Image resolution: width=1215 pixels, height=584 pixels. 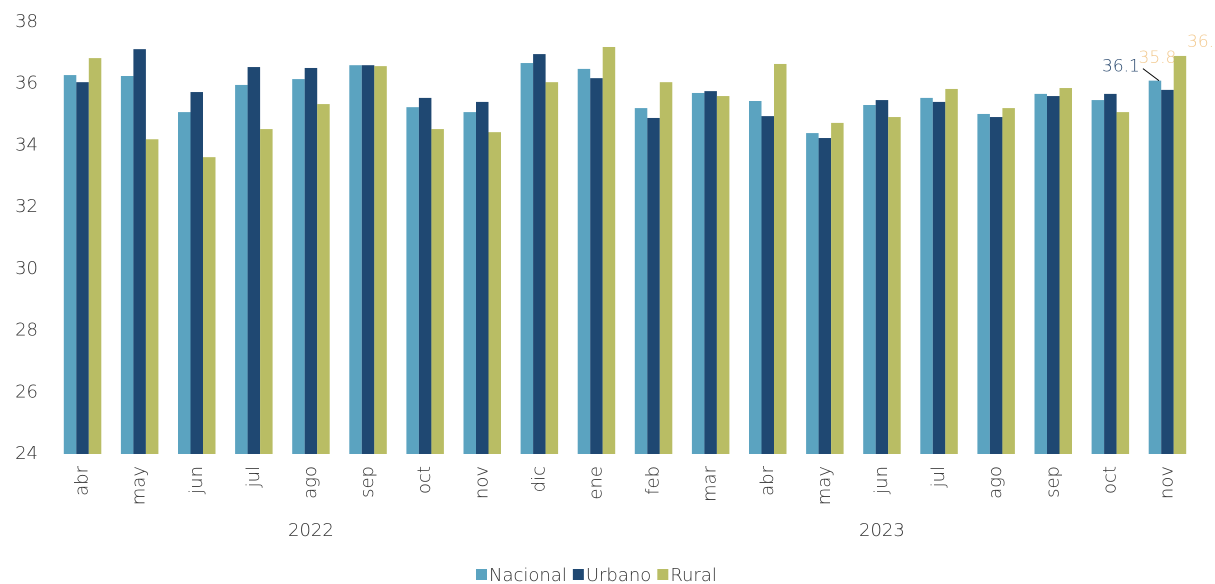 I want to click on x-tick-label: dic, so click(x=538, y=479).